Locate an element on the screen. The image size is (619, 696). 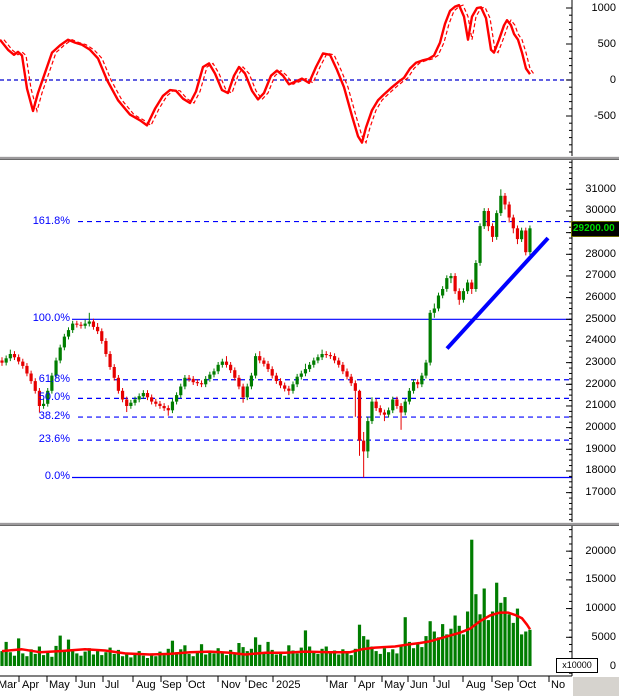
y-axis-label: 23000 is located at coordinates (600, 362).